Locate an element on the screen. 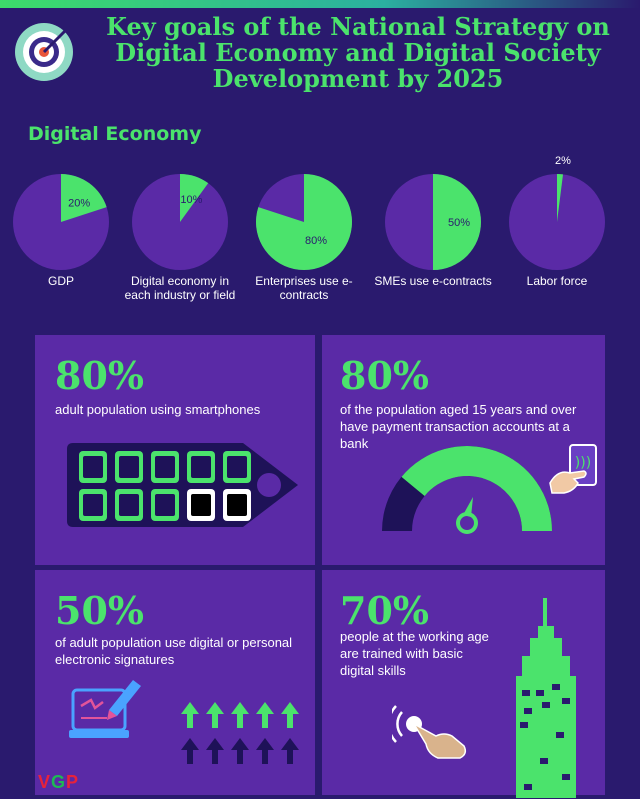 Image resolution: width=640 pixels, height=799 pixels. pie-chart-1: 20% GDP is located at coordinates (62, 219).